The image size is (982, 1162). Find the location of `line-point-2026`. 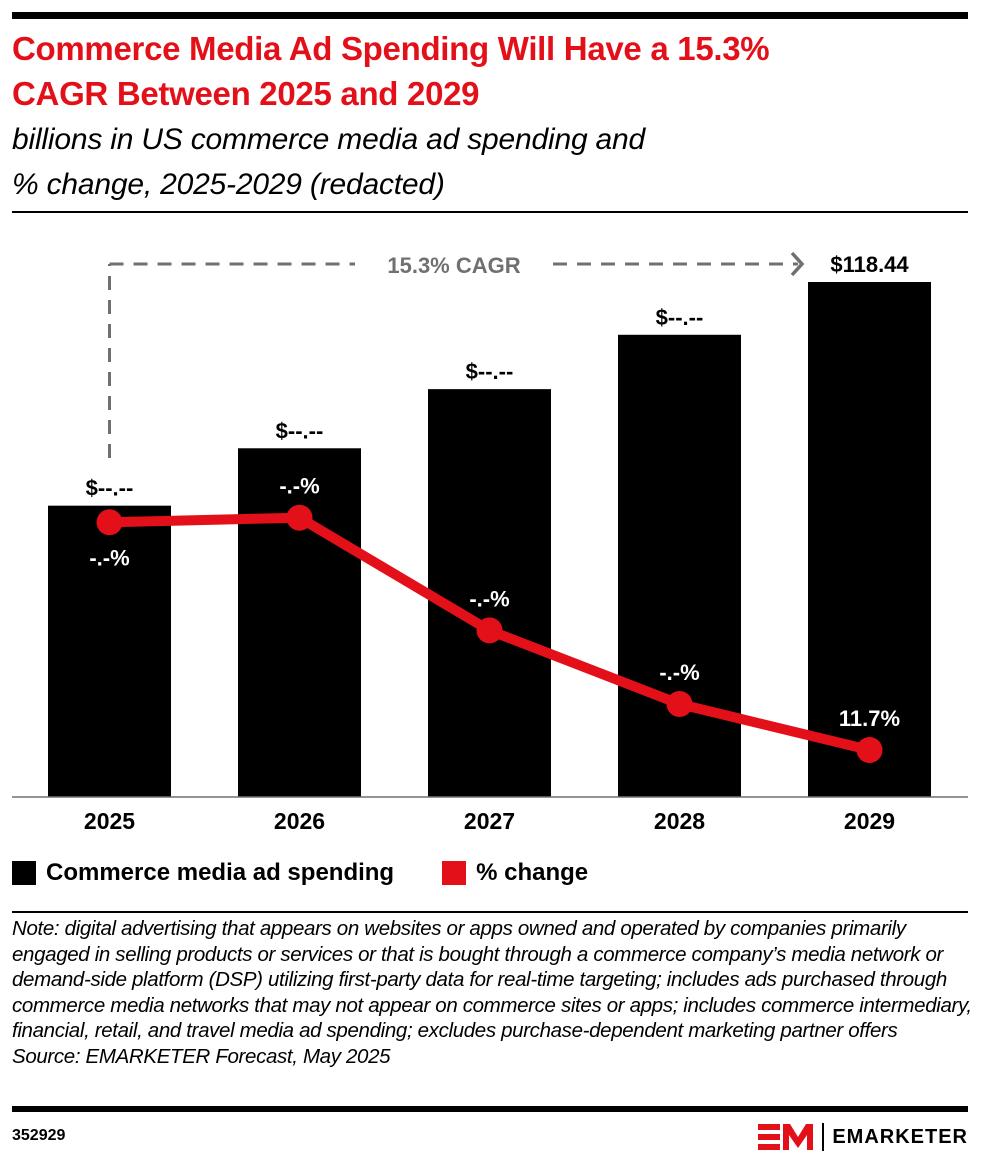

line-point-2026 is located at coordinates (299, 517).